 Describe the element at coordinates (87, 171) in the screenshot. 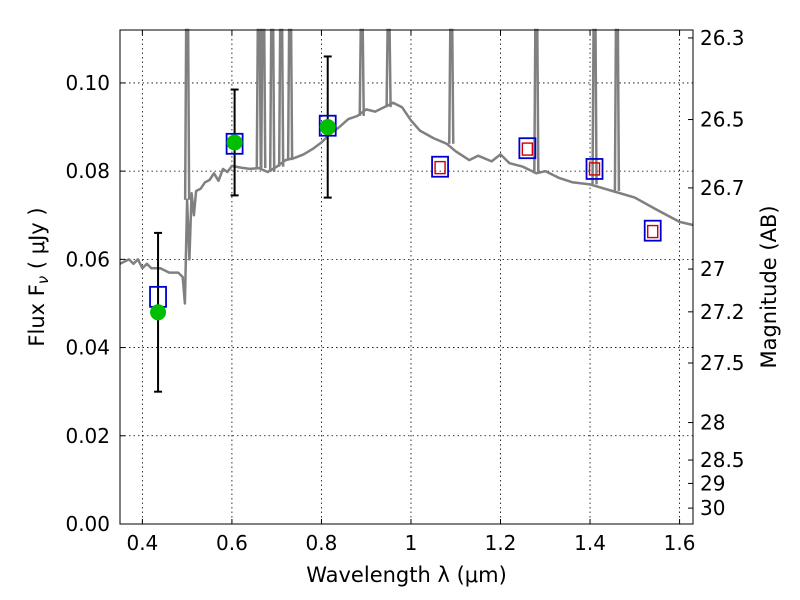

I see `y-tick-label-4: 0.08` at that location.